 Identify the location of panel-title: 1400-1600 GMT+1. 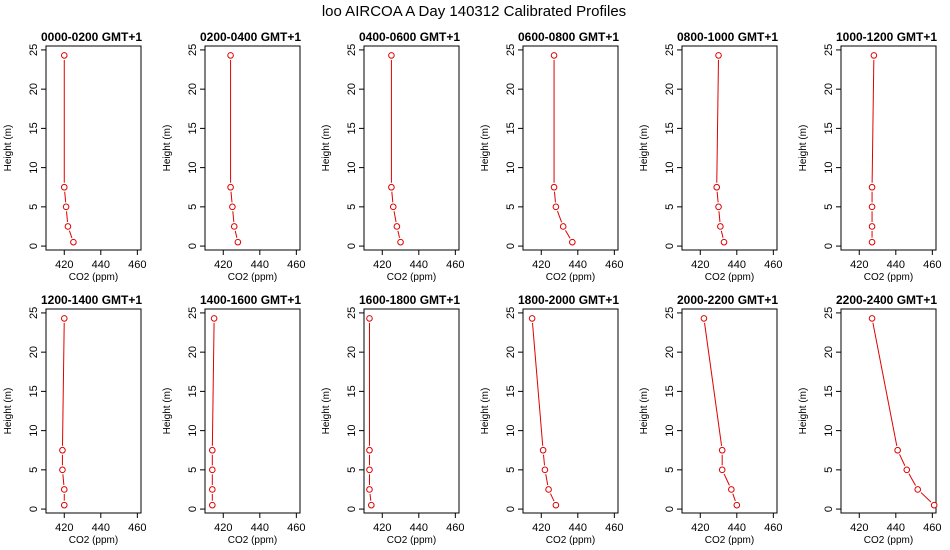
(250, 300).